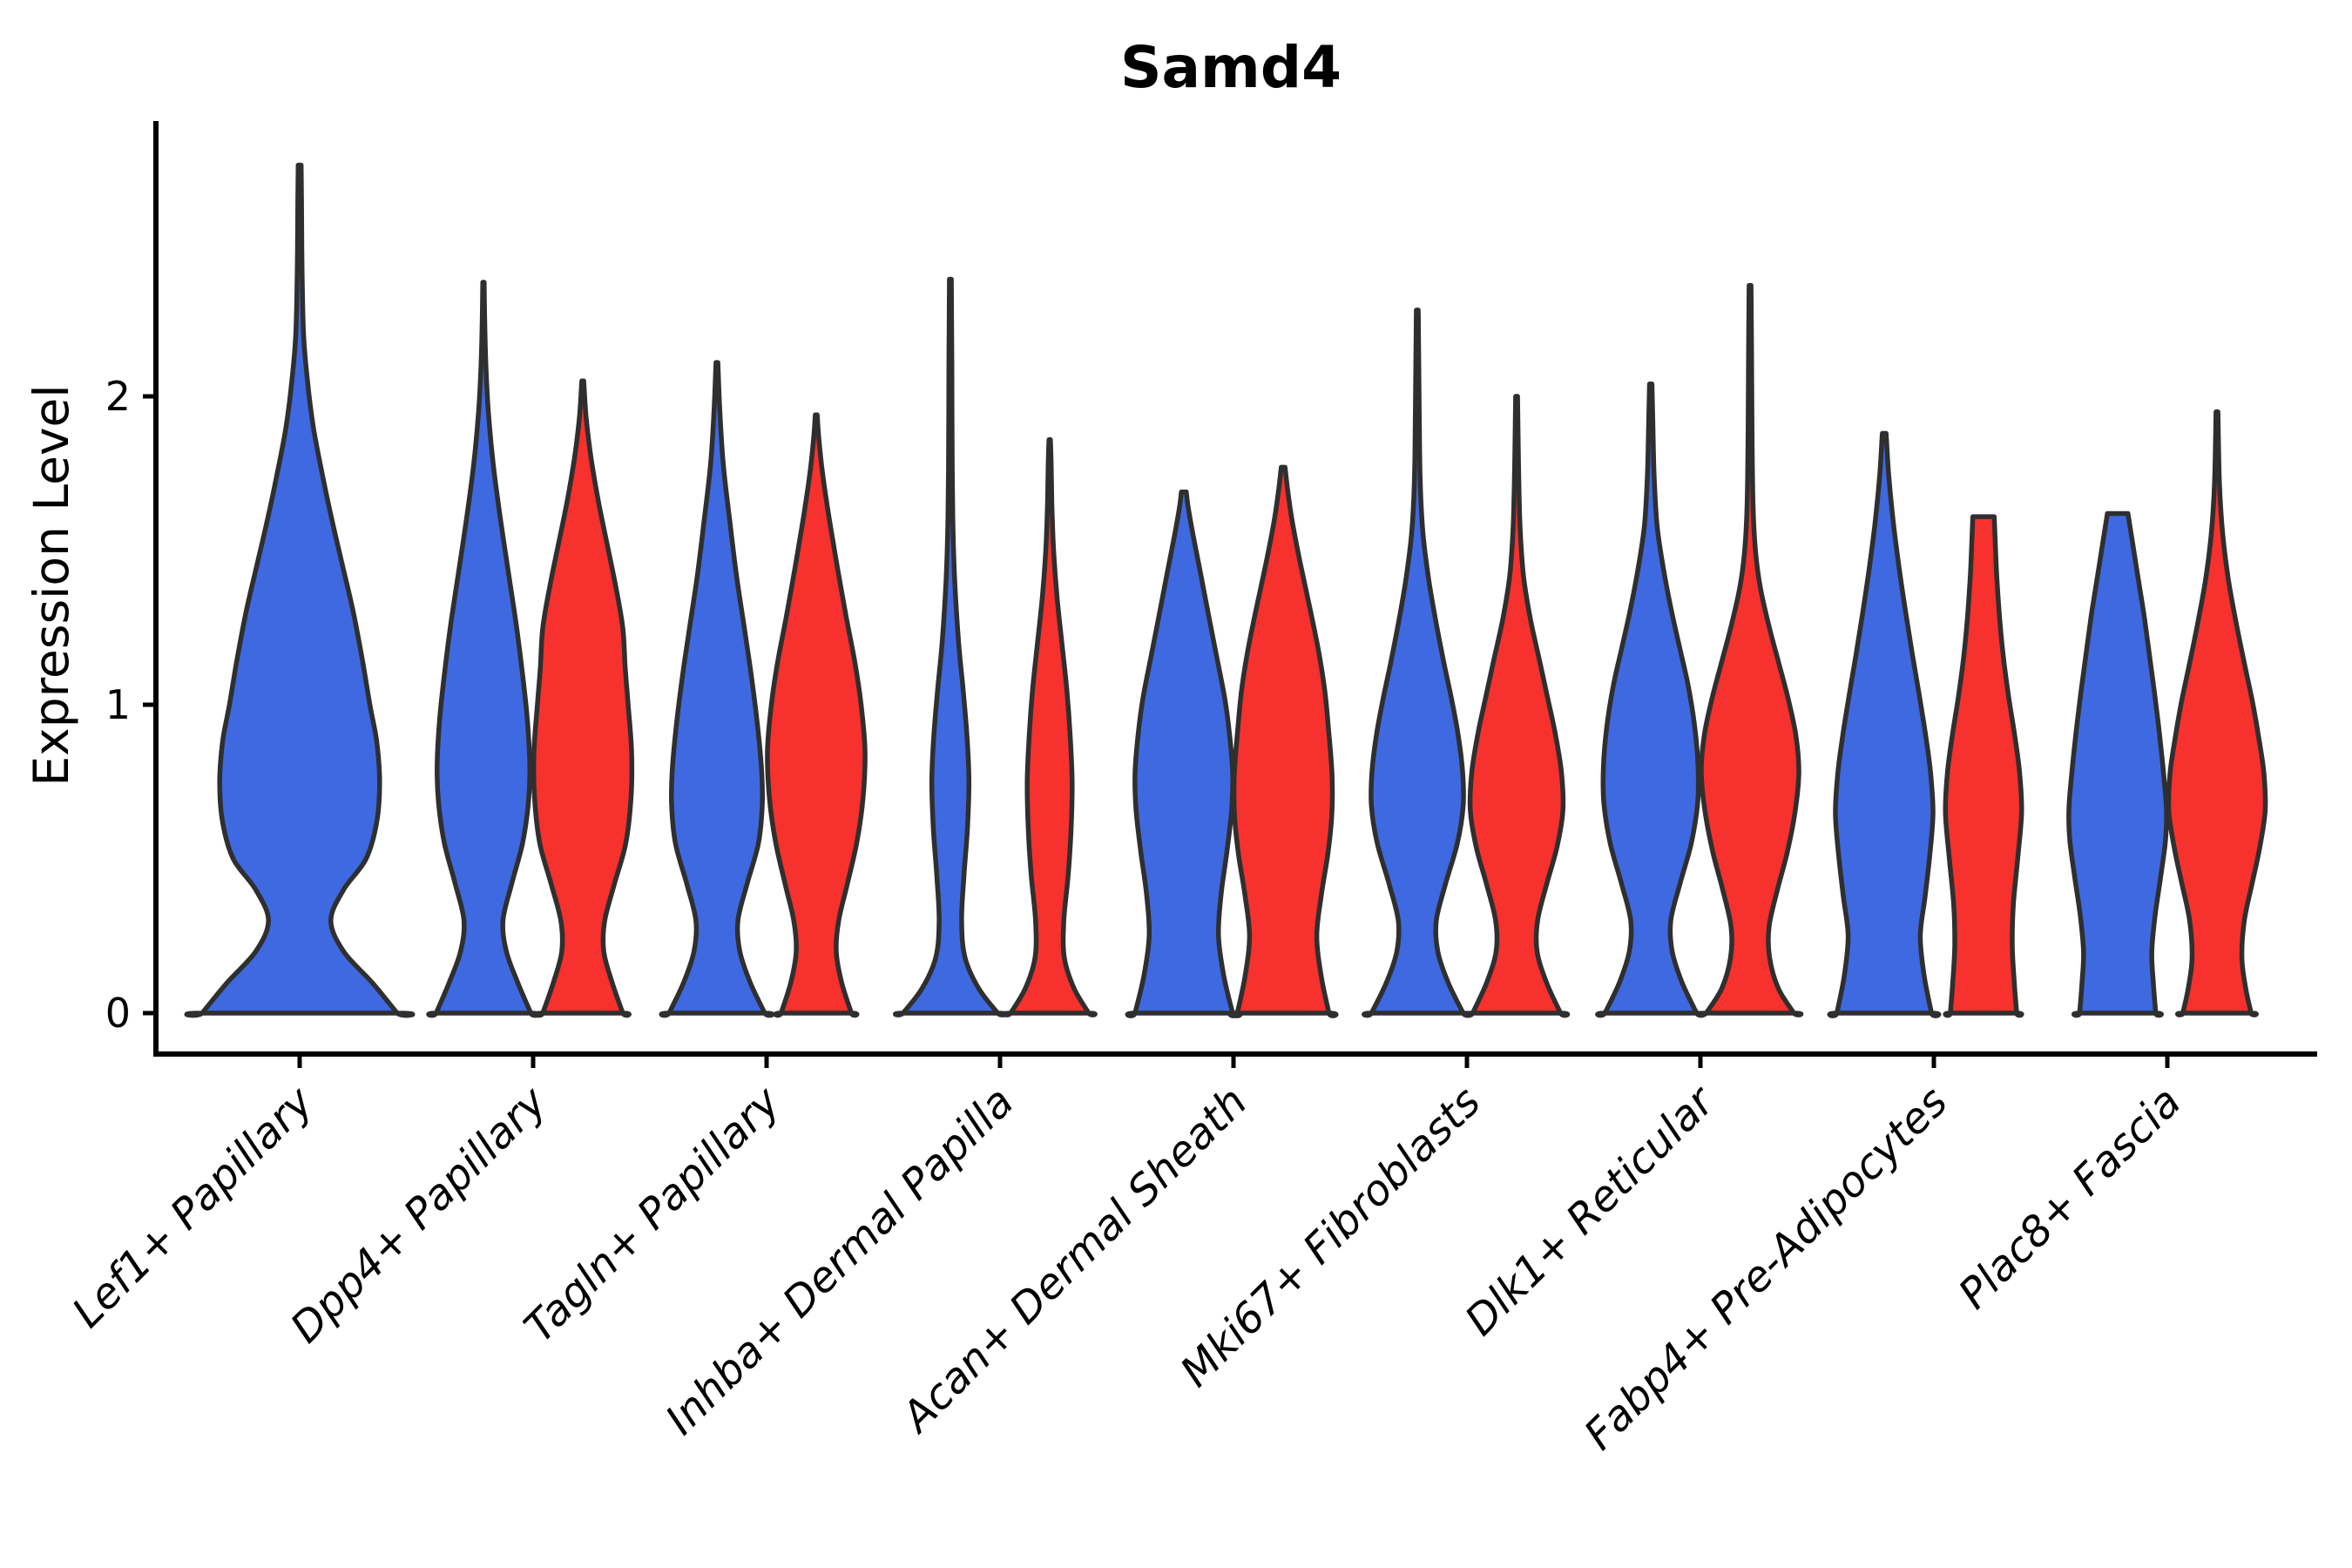 This screenshot has height=1568, width=2352. I want to click on violin-red-dpp4-papillary, so click(583, 698).